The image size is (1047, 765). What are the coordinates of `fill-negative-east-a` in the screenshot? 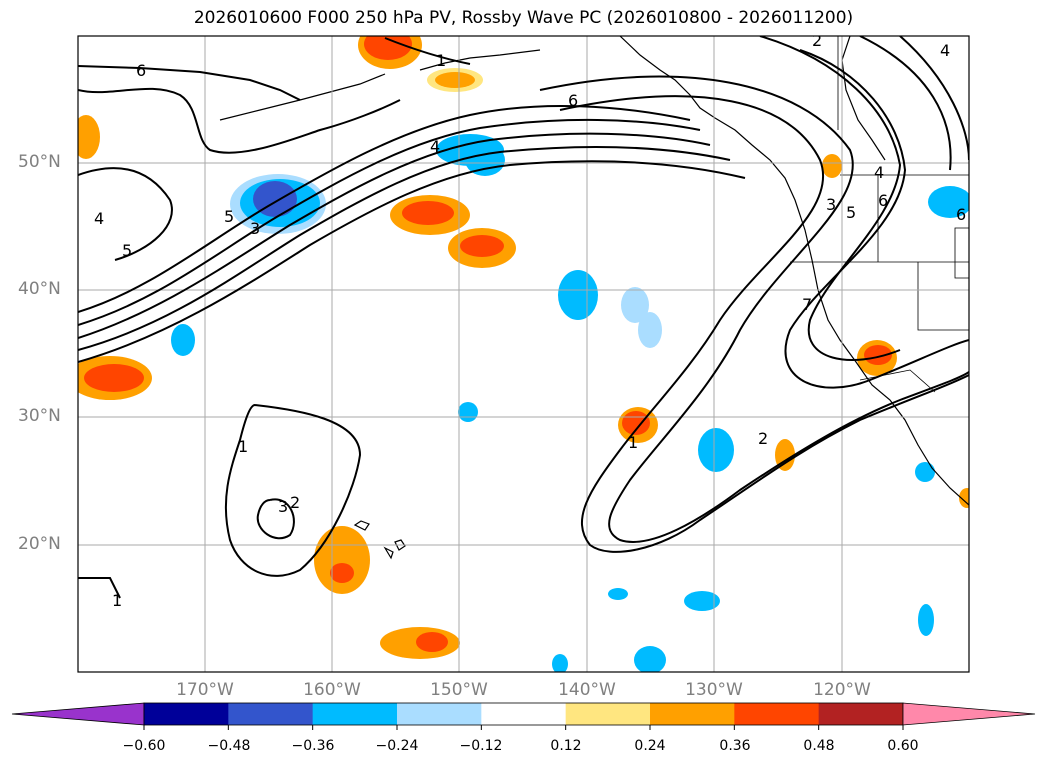 It's located at (716, 450).